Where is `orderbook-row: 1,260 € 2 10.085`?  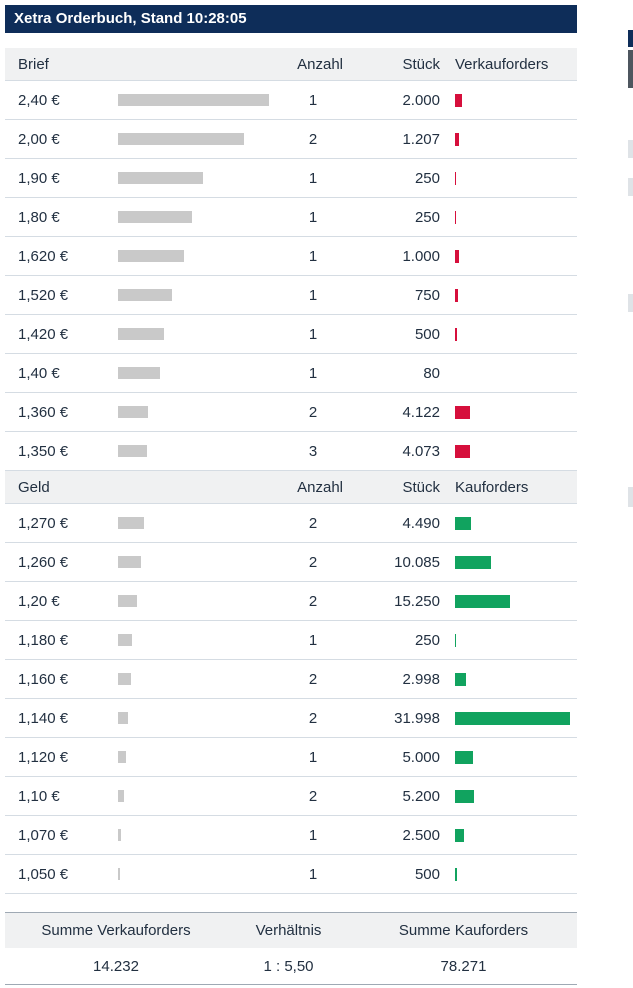 orderbook-row: 1,260 € 2 10.085 is located at coordinates (291, 562).